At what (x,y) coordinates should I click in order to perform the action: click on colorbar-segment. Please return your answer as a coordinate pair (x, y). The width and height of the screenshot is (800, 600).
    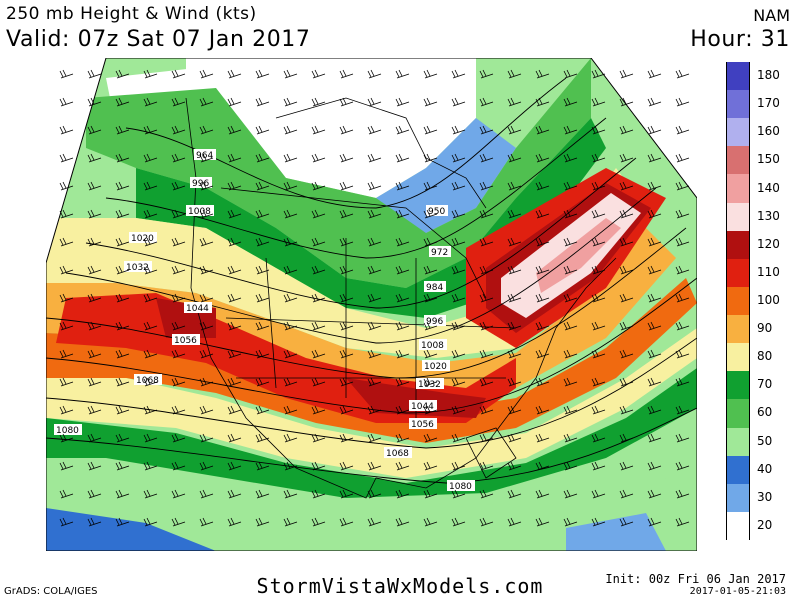
    Looking at the image, I should click on (738, 272).